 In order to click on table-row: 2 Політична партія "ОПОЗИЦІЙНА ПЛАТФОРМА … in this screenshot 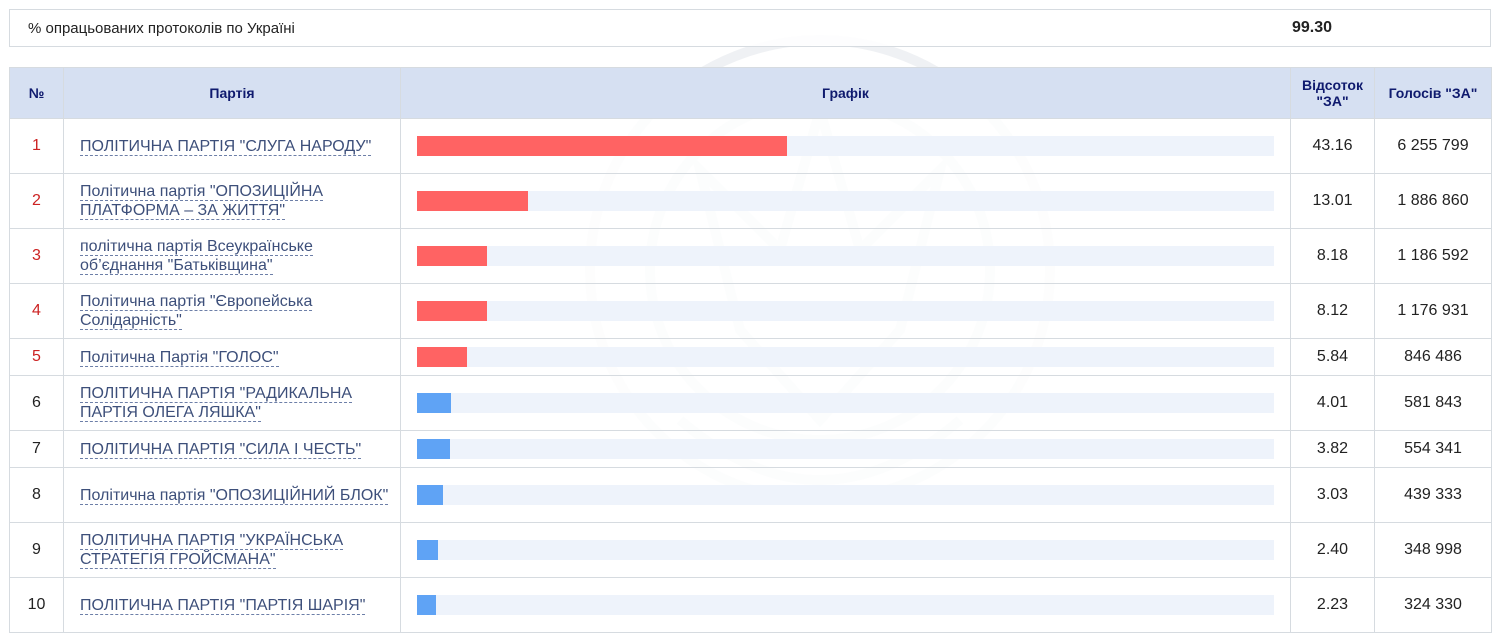, I will do `click(750, 201)`.